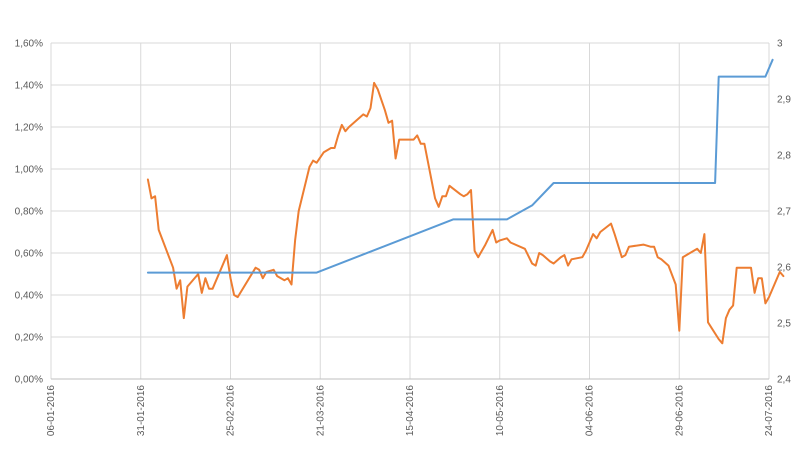 The image size is (809, 461). I want to click on left-y-tick-label: 1,60%, so click(29, 44).